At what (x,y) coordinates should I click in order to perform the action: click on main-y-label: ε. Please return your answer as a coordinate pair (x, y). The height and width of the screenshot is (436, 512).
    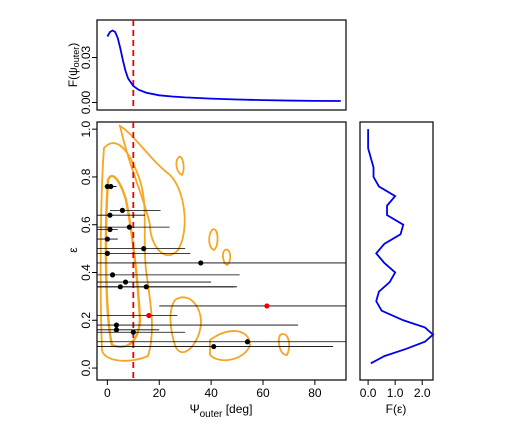
    Looking at the image, I should click on (73, 250).